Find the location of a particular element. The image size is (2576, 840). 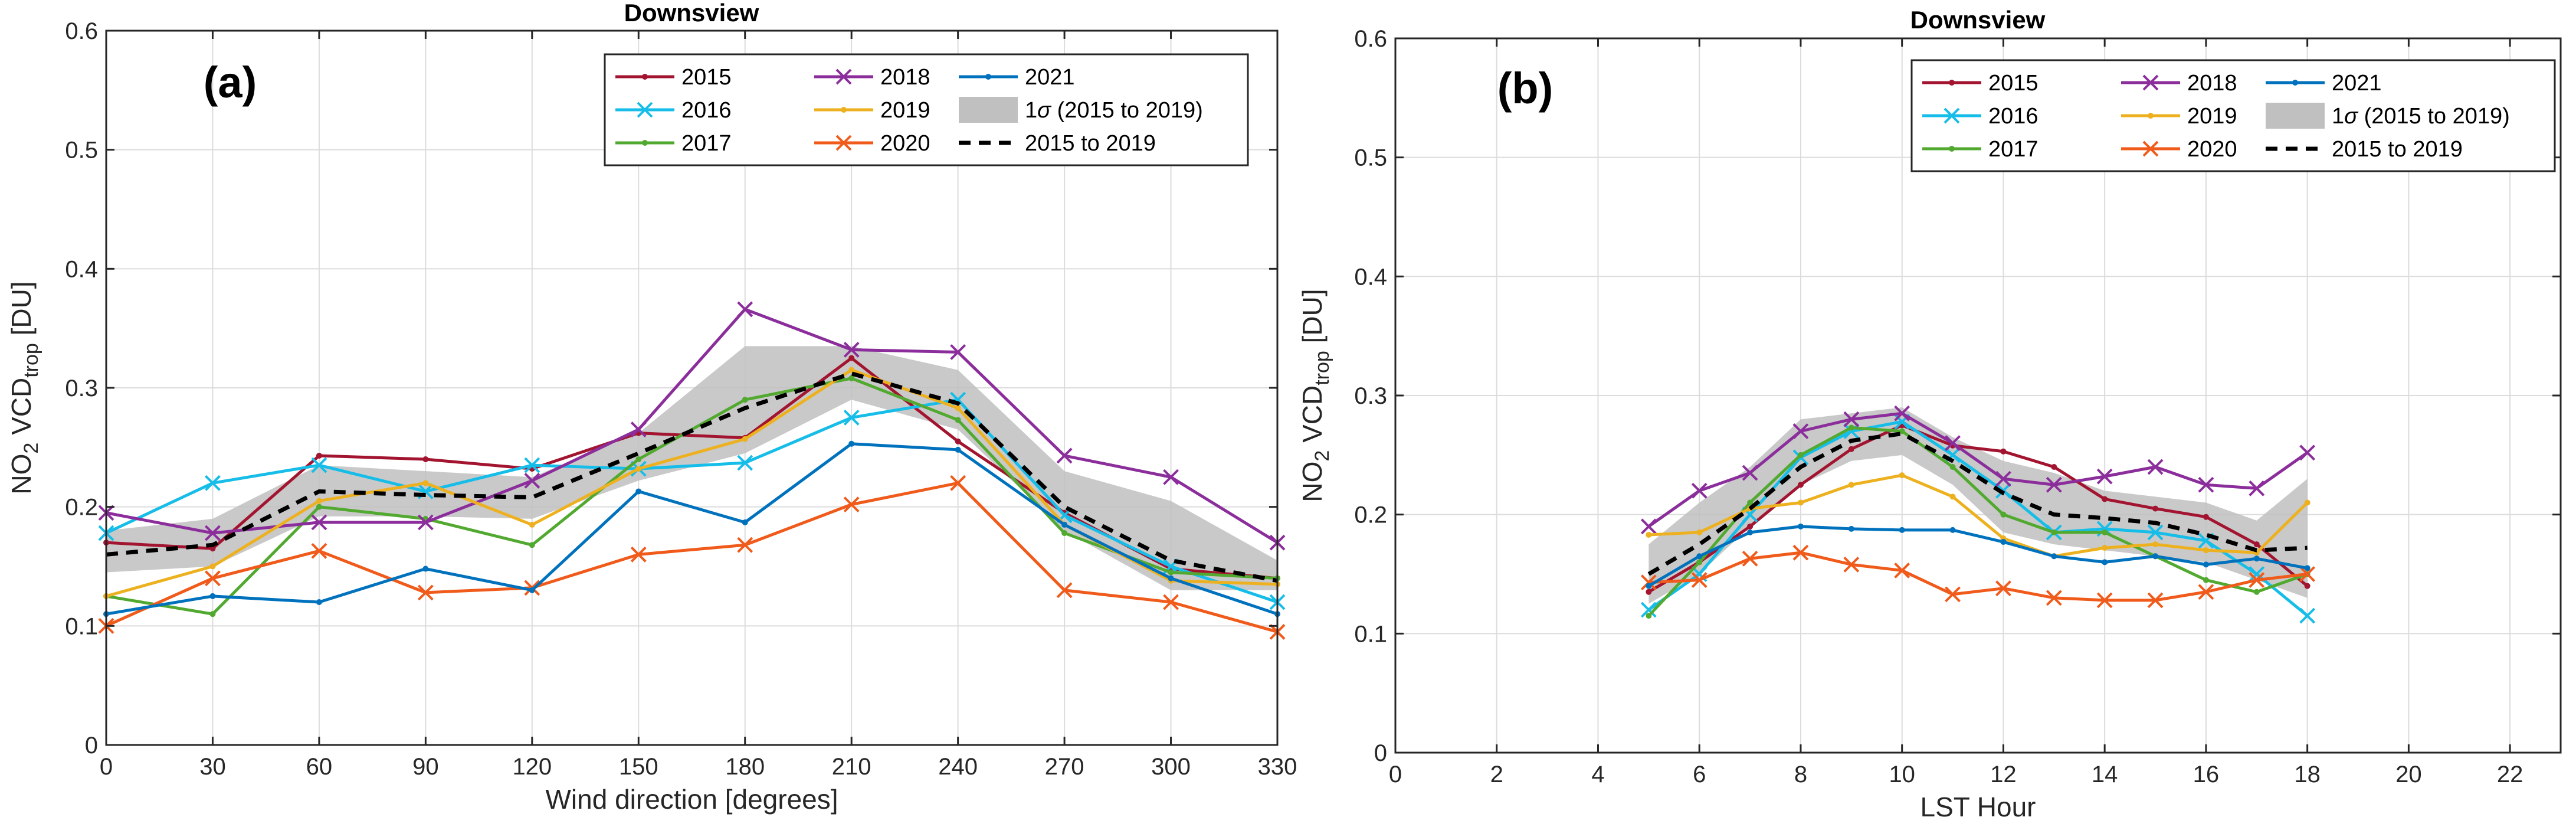

legend-entry: 2021 is located at coordinates (1017, 78).